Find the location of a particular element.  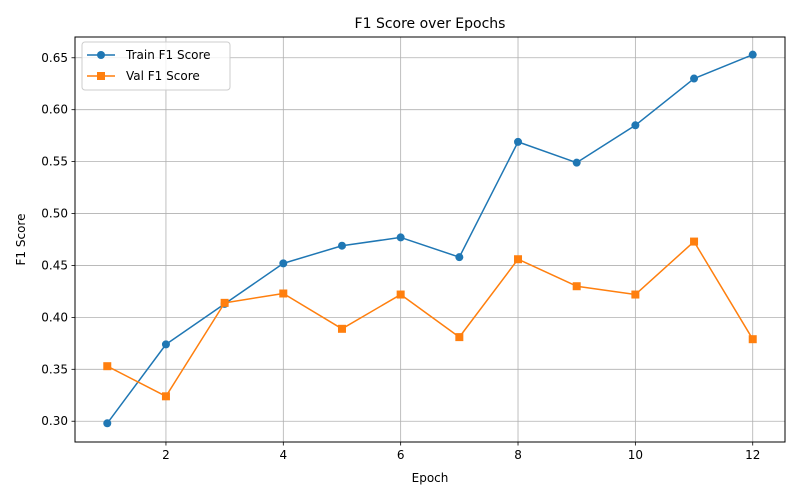

y-axis-title: F1 Score is located at coordinates (21, 240).